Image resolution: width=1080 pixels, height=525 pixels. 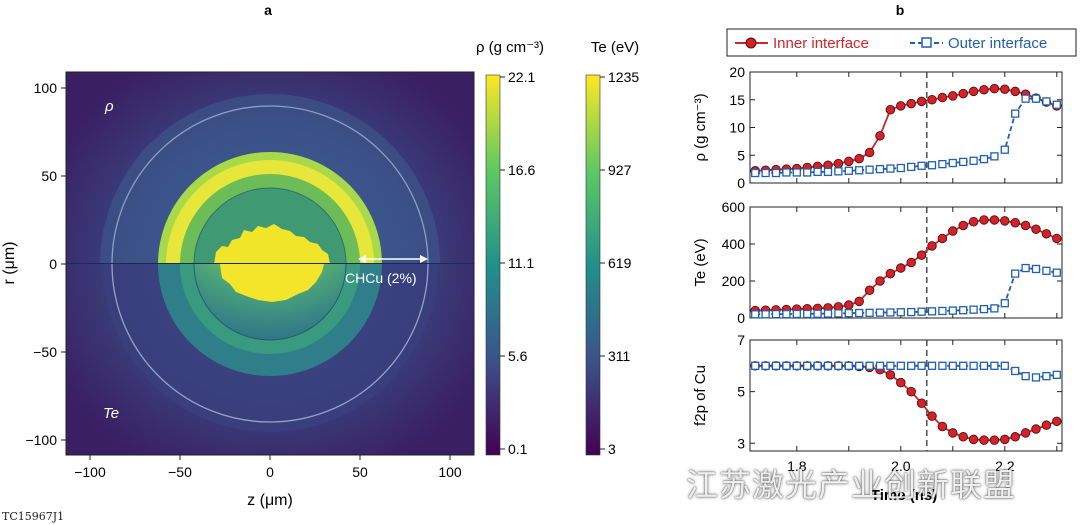 I want to click on y-tick-label: 0, so click(x=741, y=318).